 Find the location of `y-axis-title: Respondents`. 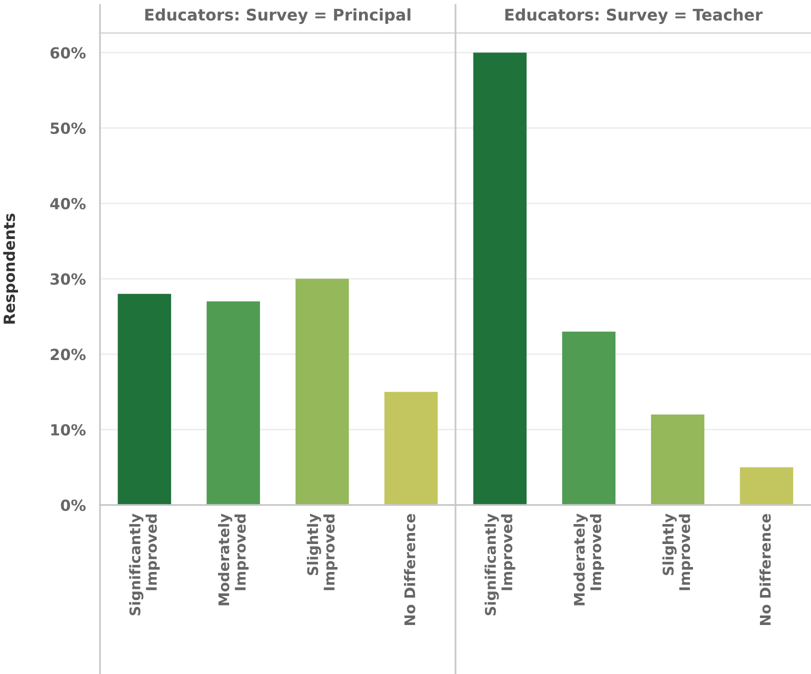

y-axis-title: Respondents is located at coordinates (10, 269).